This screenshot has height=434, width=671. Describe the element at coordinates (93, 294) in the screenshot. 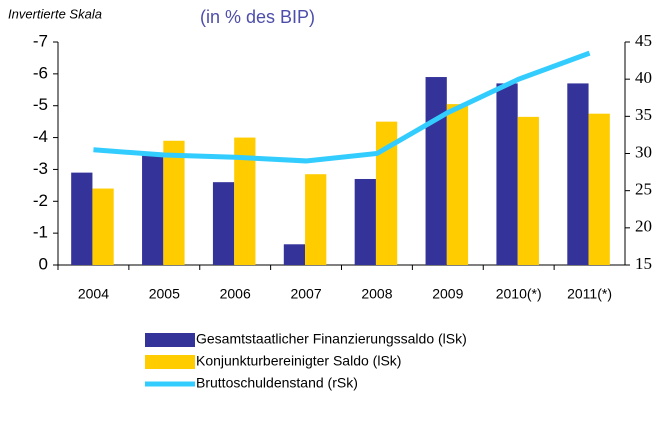

I see `x-tick-label: 2004` at that location.